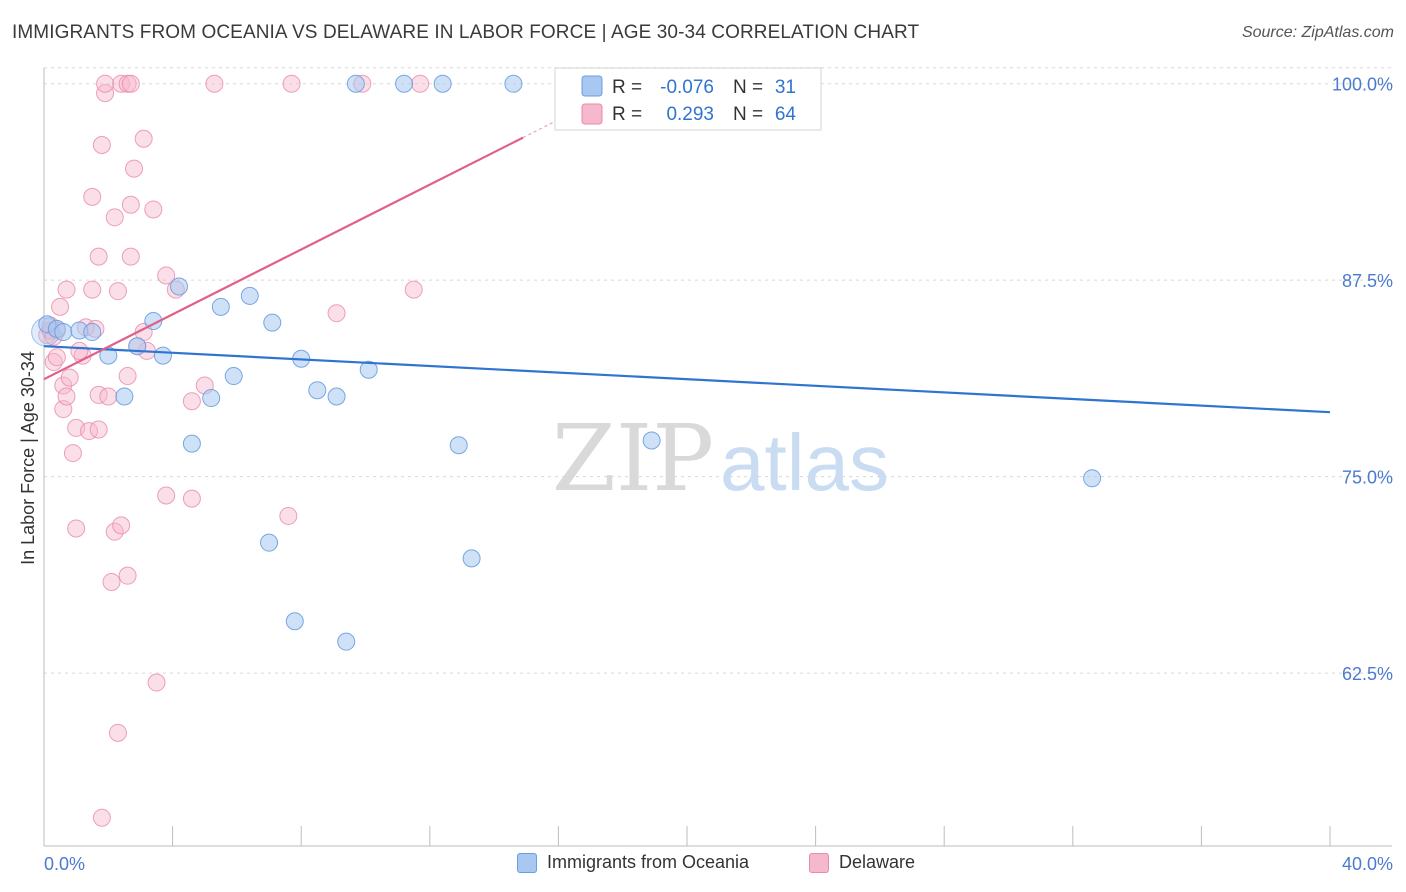 Image resolution: width=1406 pixels, height=892 pixels. What do you see at coordinates (1367, 281) in the screenshot?
I see `y-tick-label-2: 87.5%` at bounding box center [1367, 281].